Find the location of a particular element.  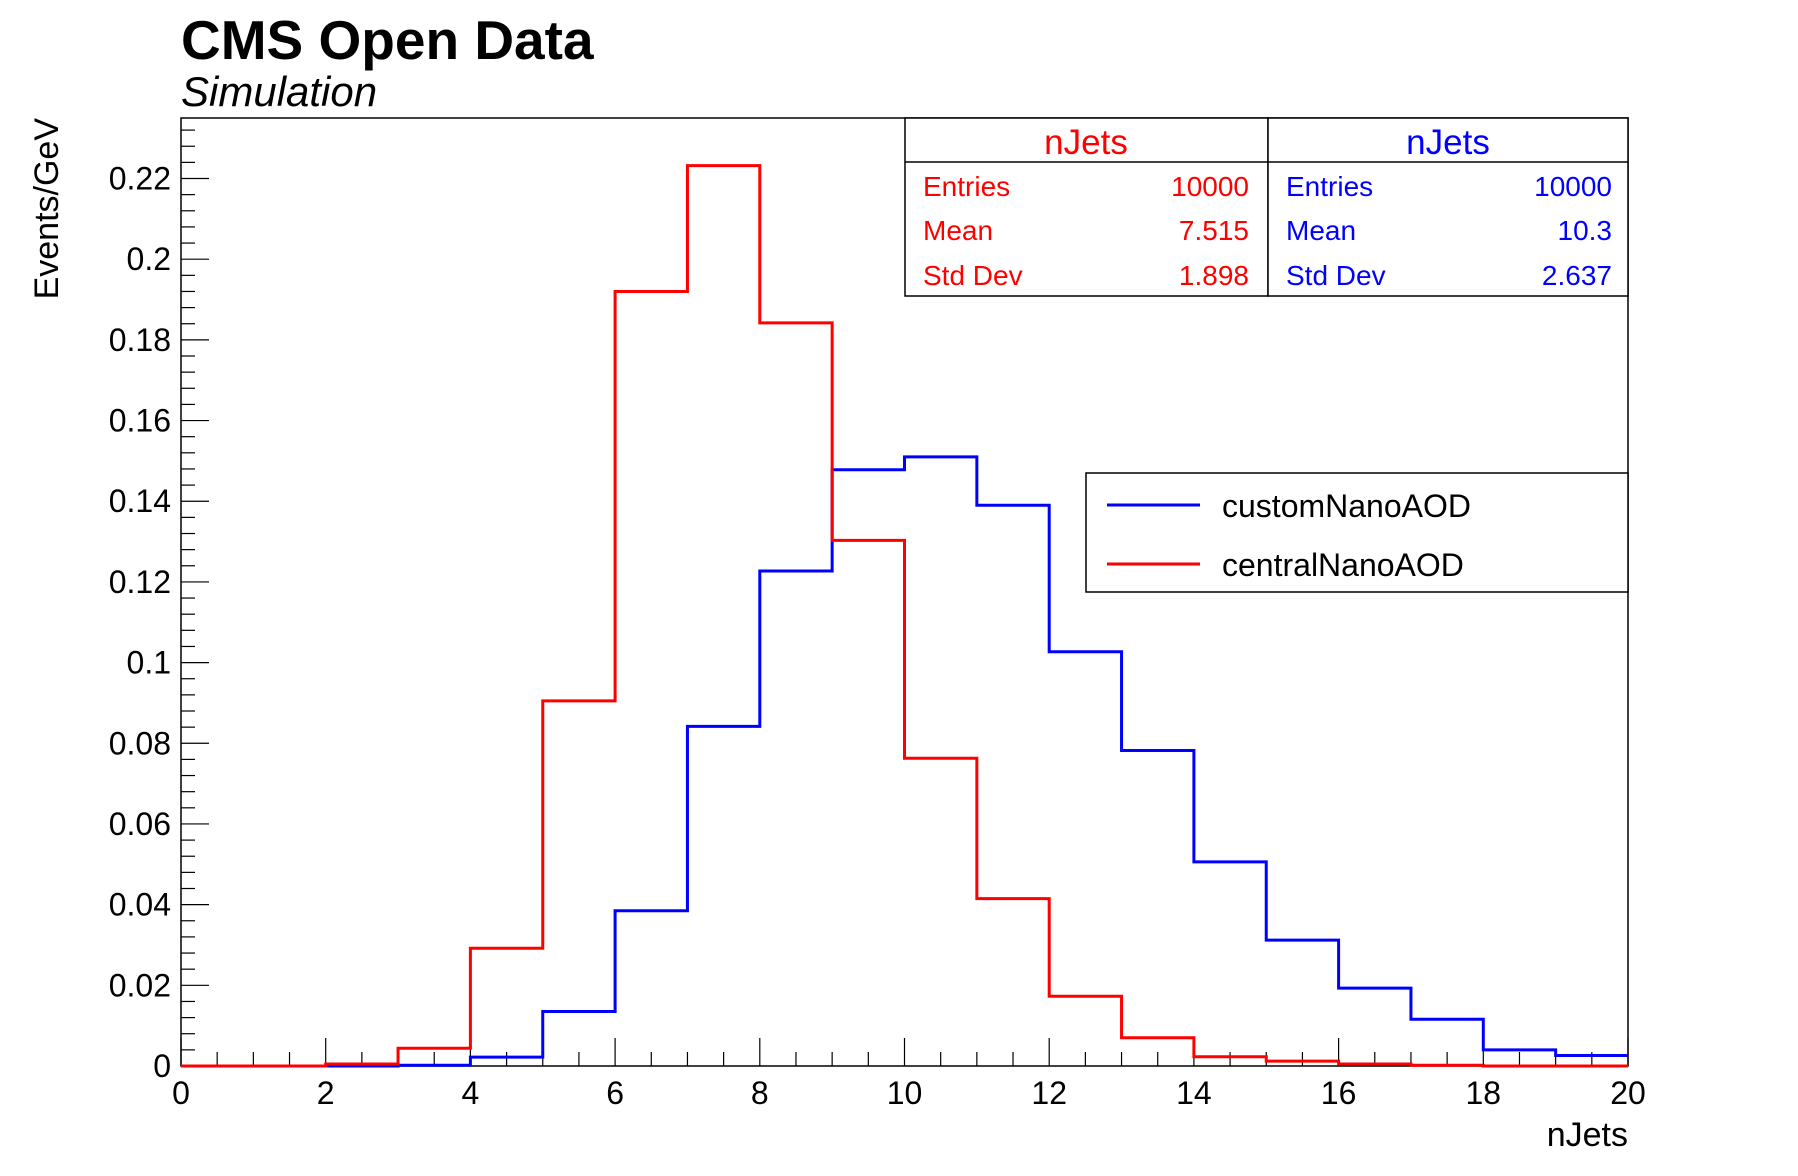

legend: customNanoAOD centralNanoAOD is located at coordinates (1357, 532).